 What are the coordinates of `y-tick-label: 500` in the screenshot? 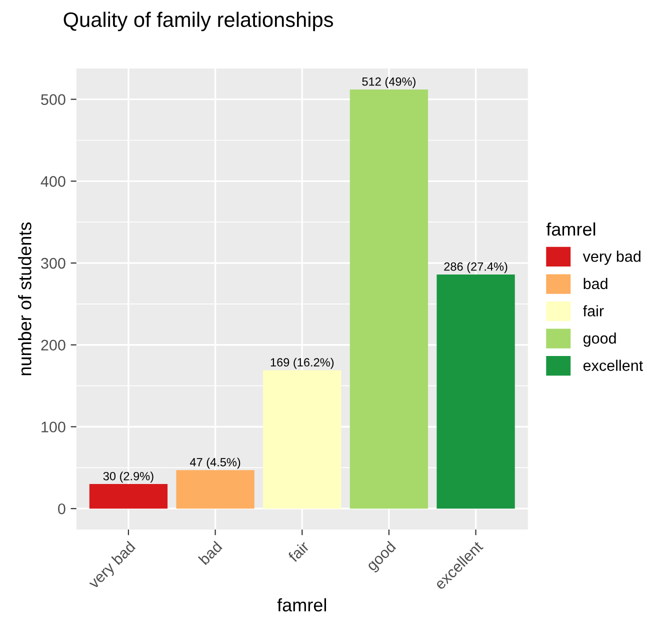 It's located at (53, 99).